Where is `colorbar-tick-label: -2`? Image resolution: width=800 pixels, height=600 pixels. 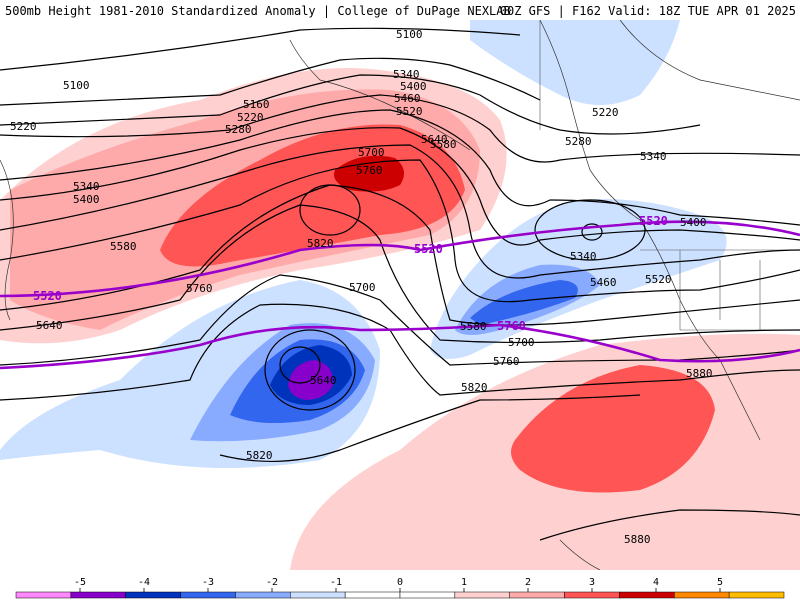 colorbar-tick-label: -2 is located at coordinates (272, 582).